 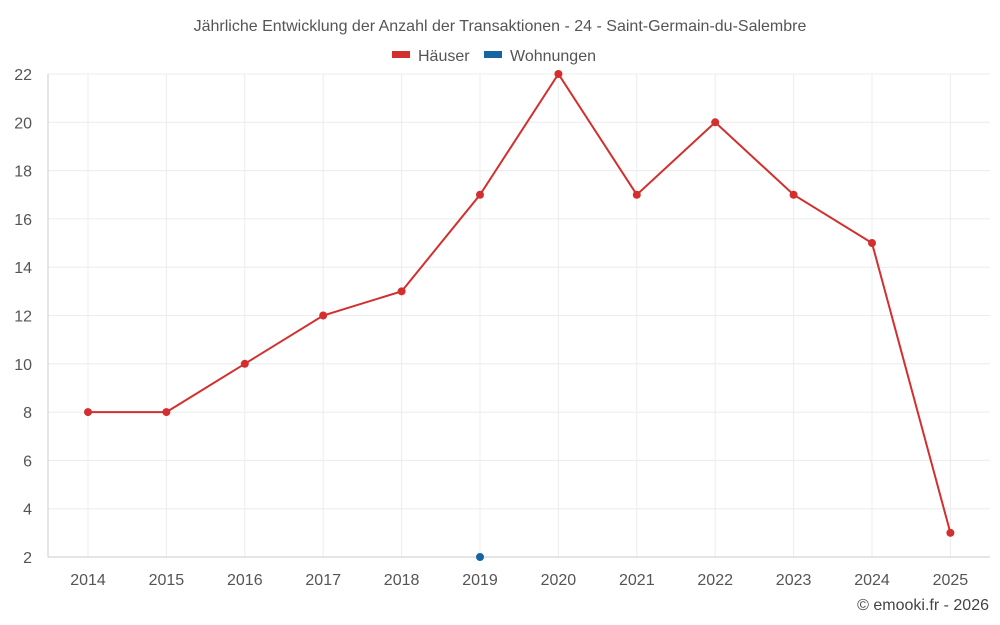 I want to click on y-tick-label: 6, so click(x=27, y=461).